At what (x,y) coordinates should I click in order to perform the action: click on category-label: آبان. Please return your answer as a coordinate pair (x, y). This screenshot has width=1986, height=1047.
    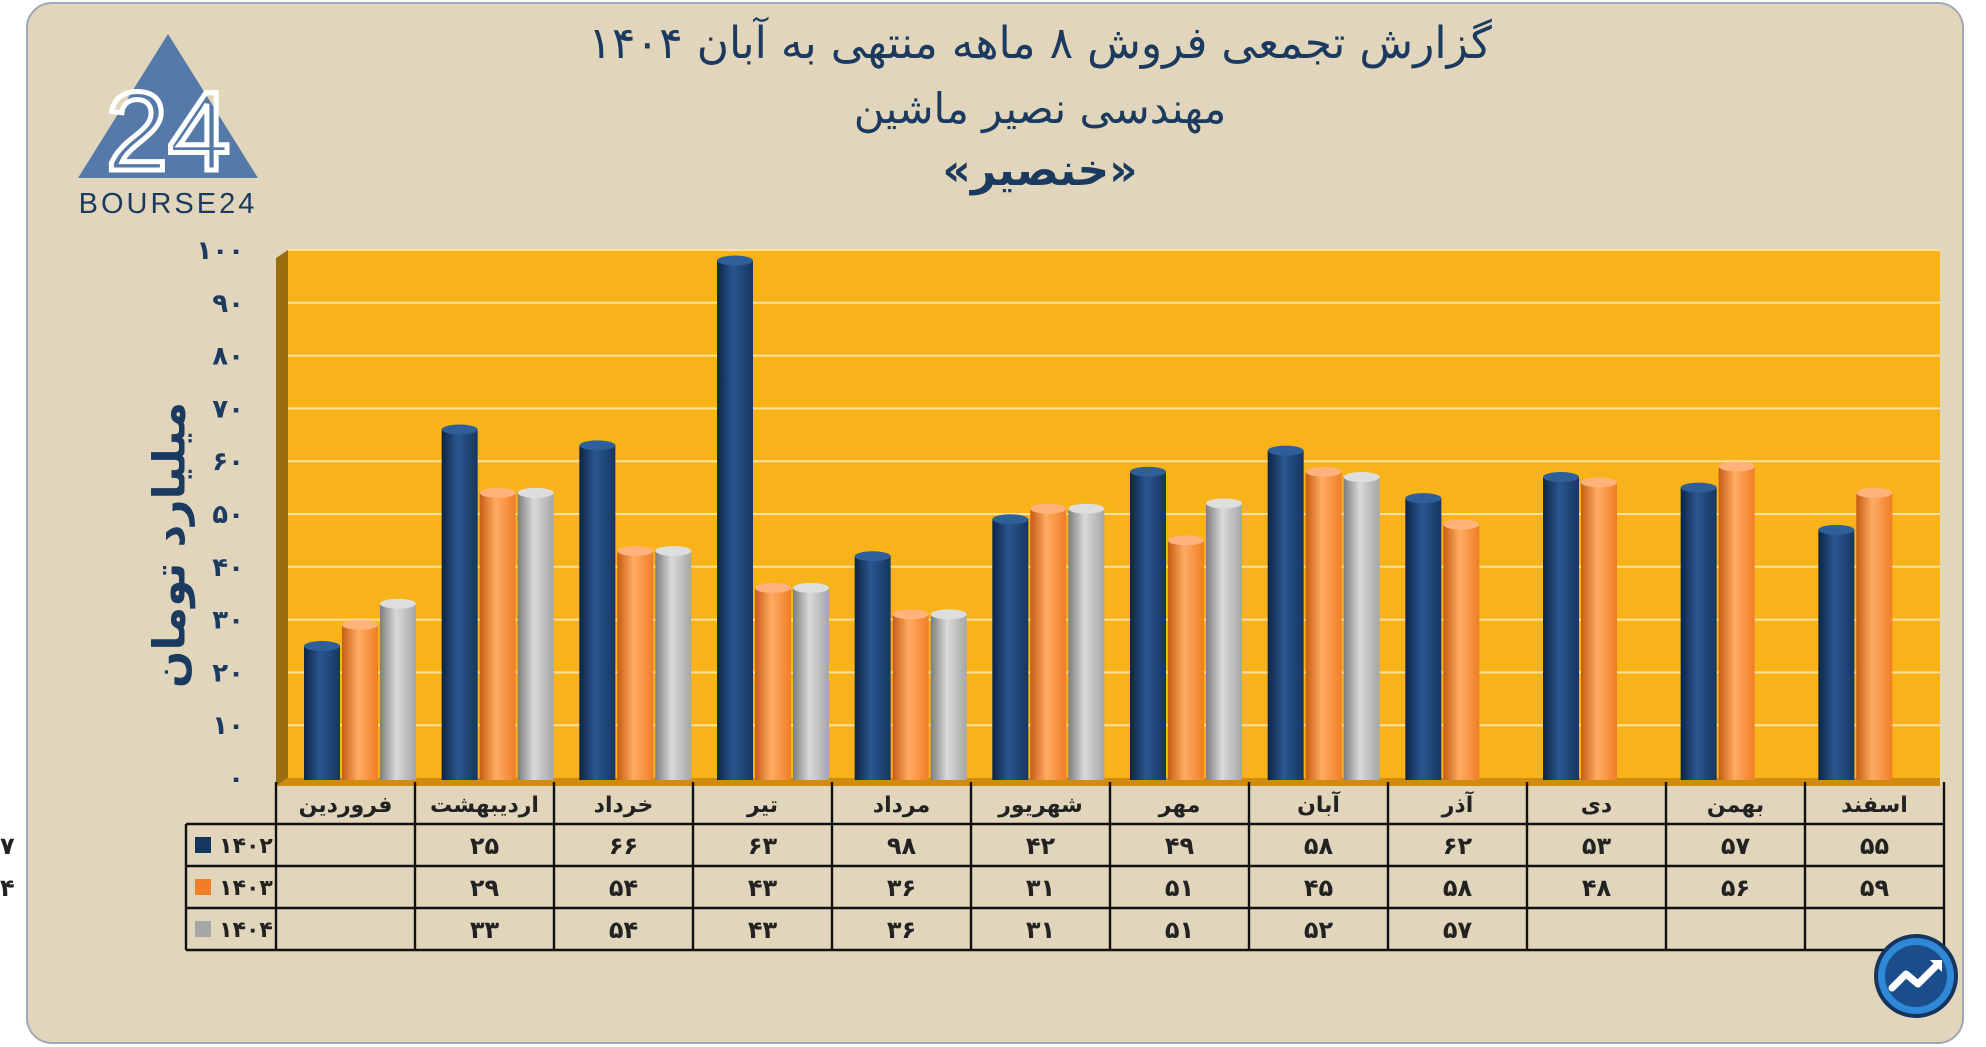
    Looking at the image, I should click on (1318, 804).